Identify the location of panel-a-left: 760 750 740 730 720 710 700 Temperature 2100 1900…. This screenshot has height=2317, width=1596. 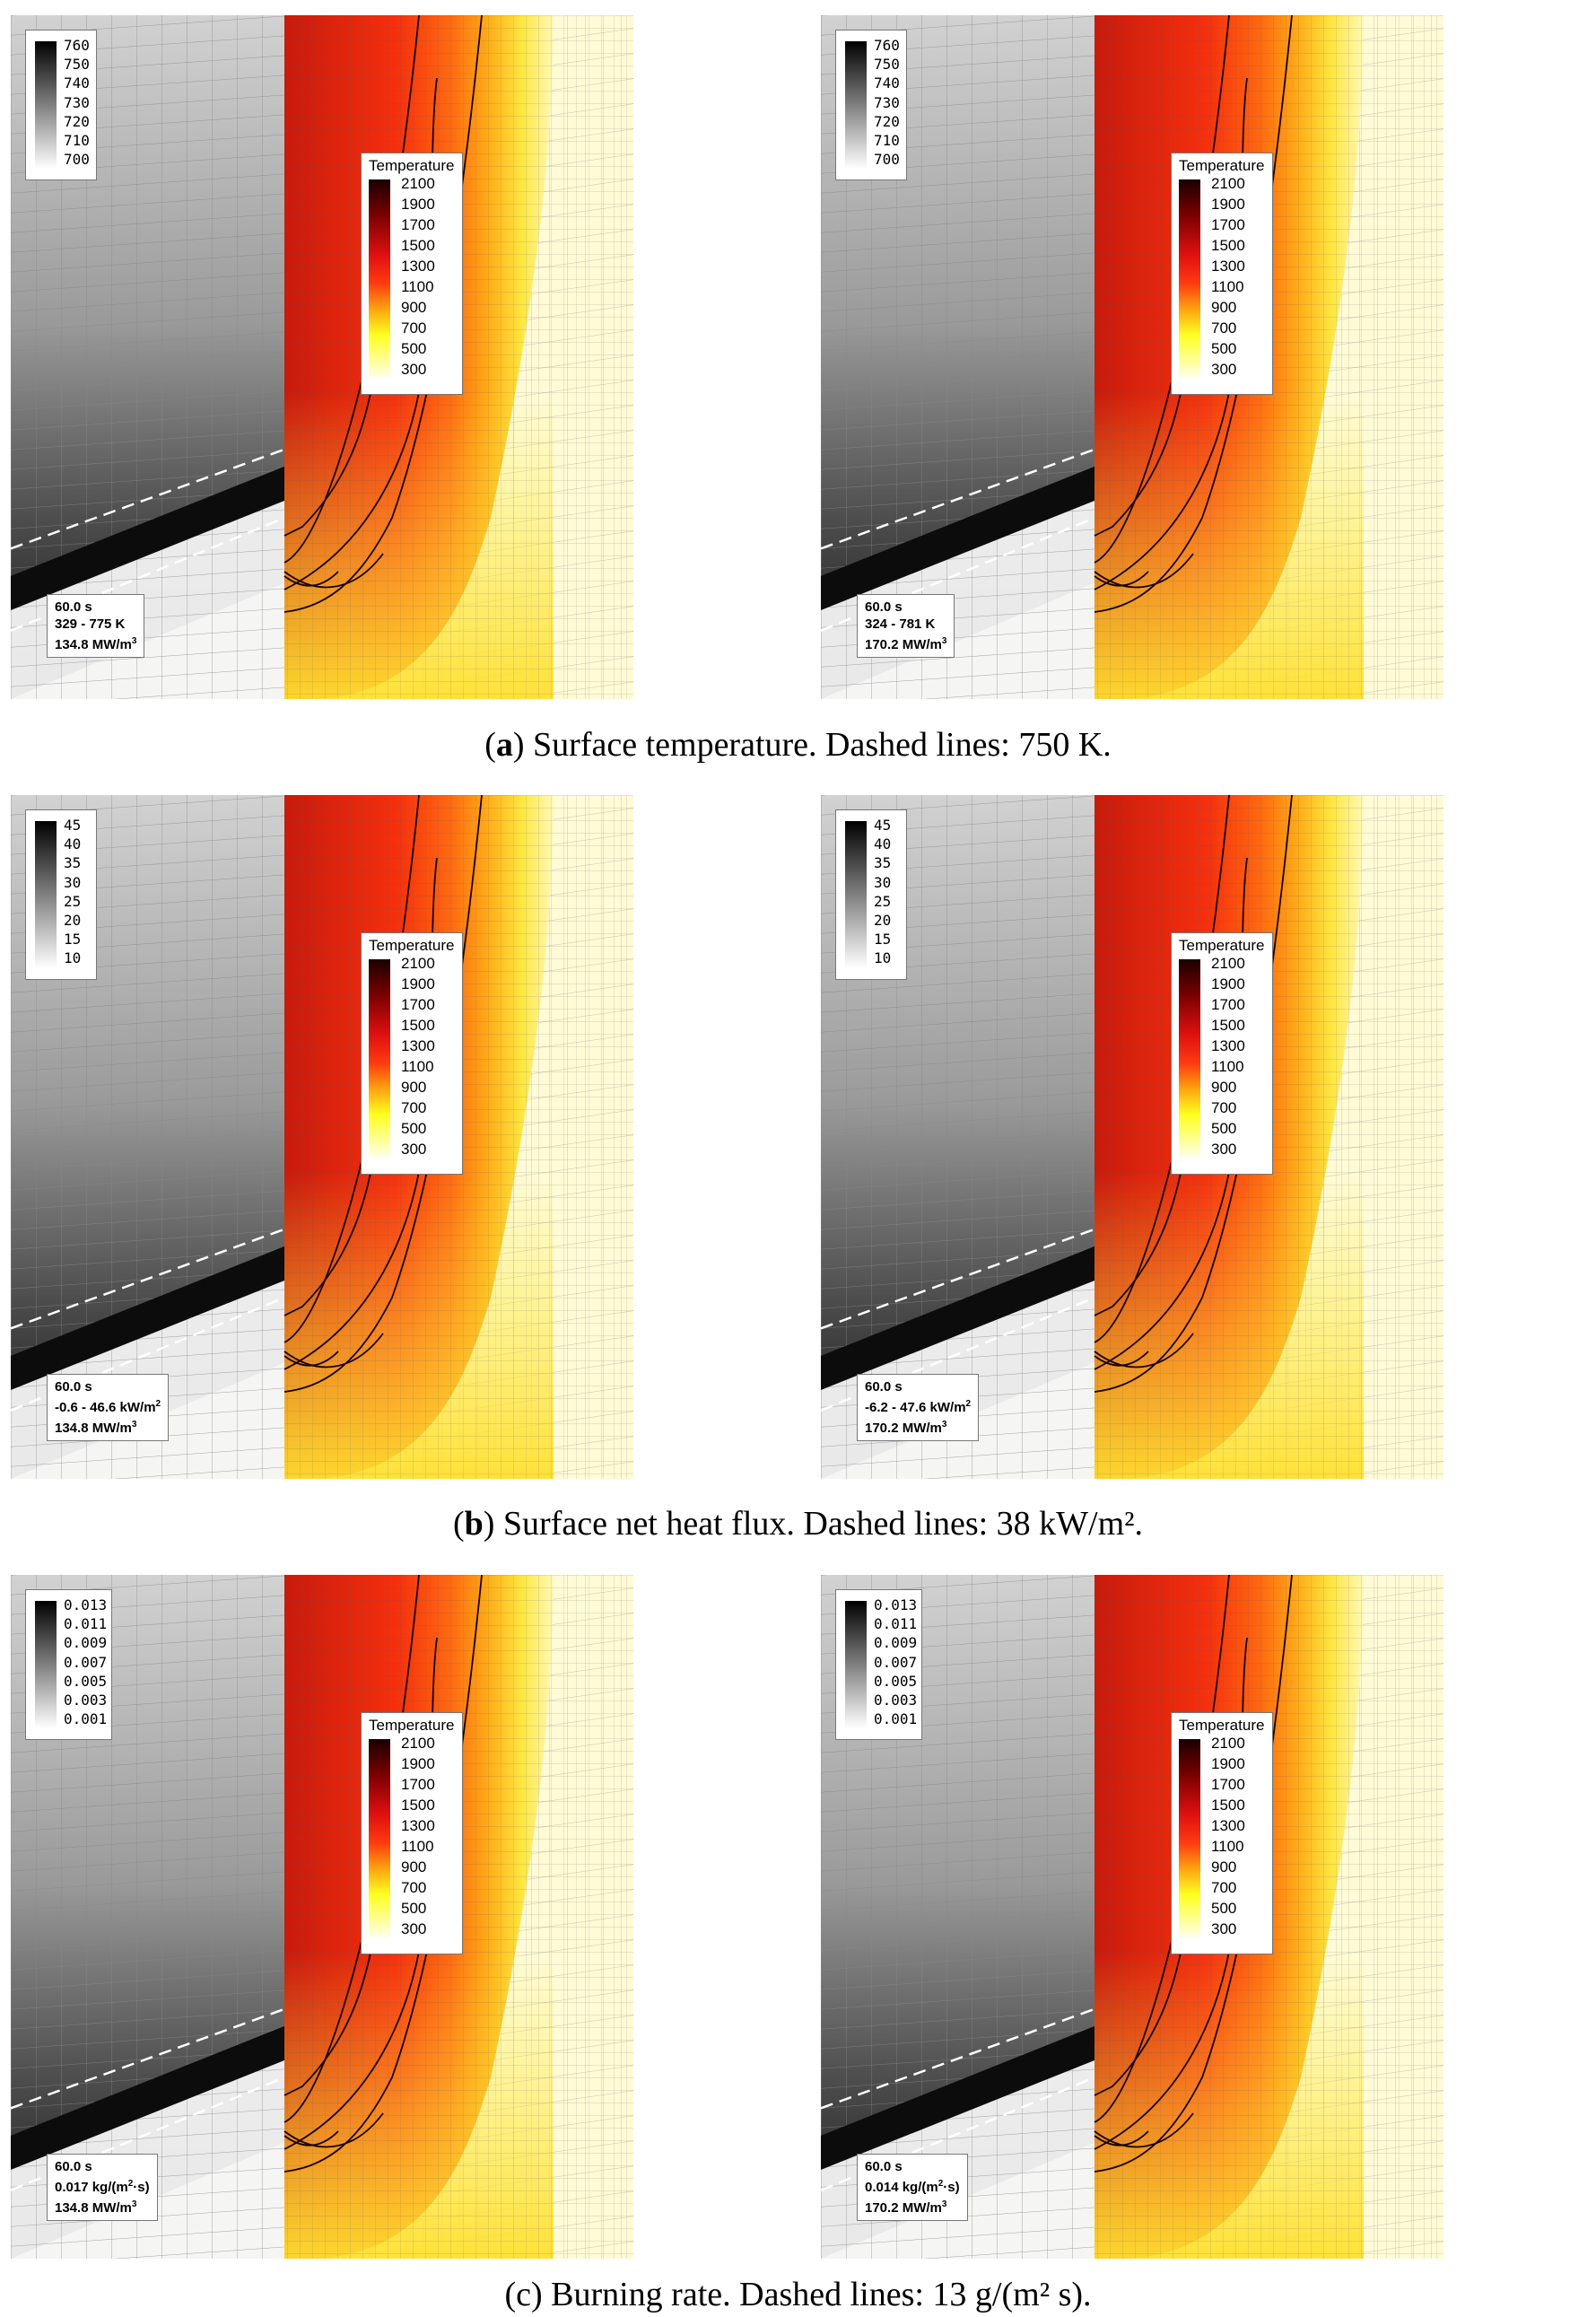
(322, 357).